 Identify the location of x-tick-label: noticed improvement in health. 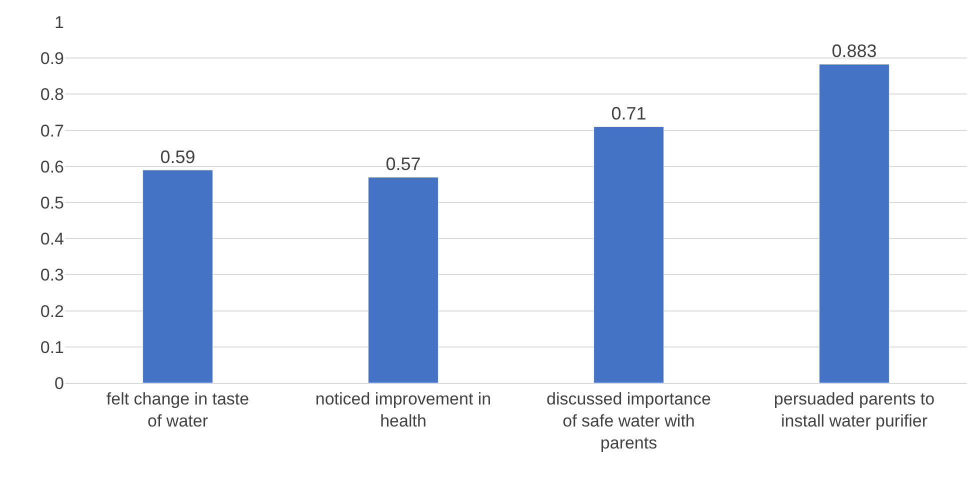
(403, 409).